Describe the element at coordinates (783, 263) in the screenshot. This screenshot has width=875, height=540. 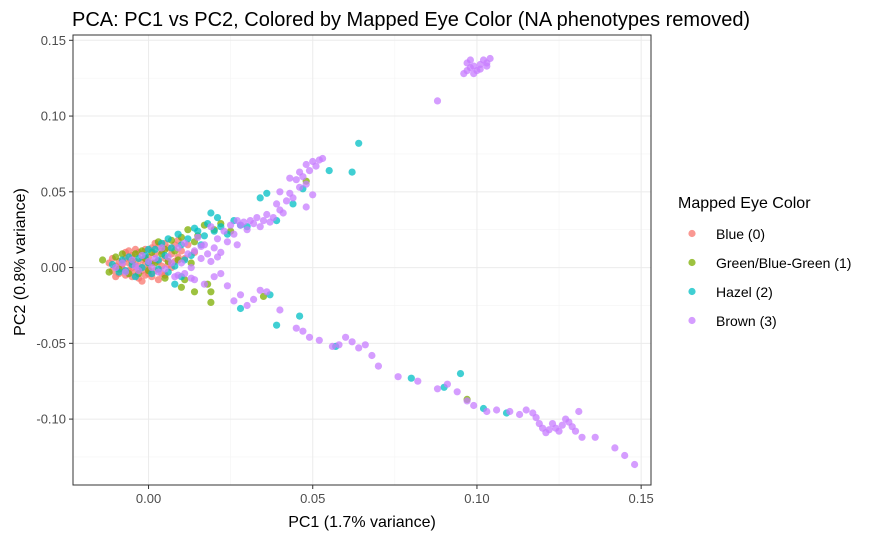
I see `legend-label: Green/Blue-Green (1)` at that location.